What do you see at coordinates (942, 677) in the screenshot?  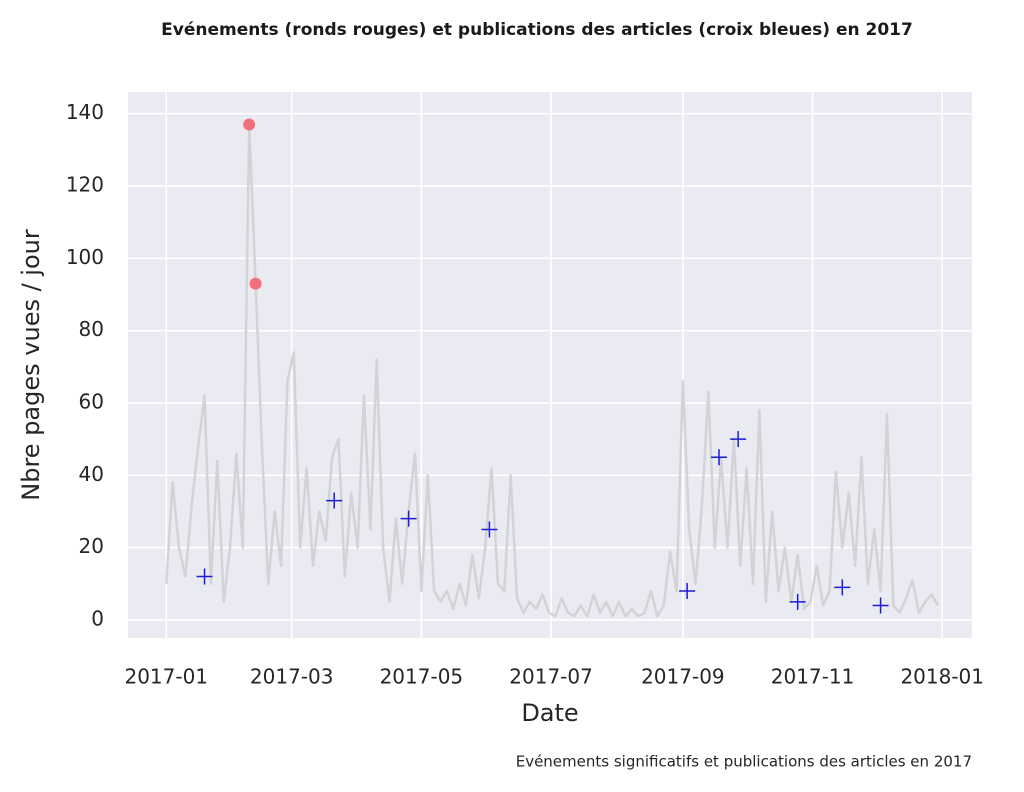 I see `x-tick-label: 2018-01` at bounding box center [942, 677].